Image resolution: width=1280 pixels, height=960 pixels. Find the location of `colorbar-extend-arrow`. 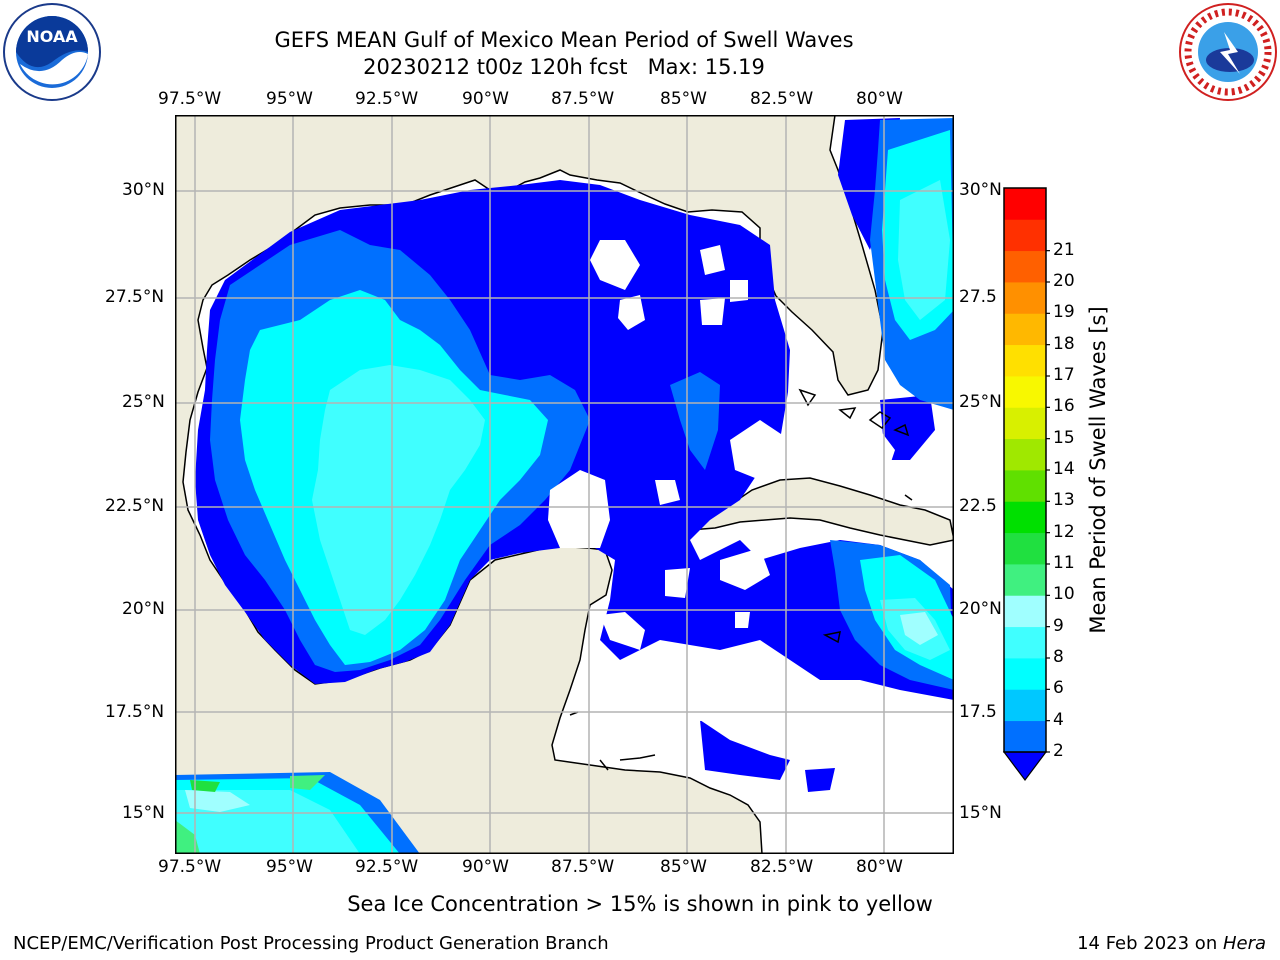

colorbar-extend-arrow is located at coordinates (1025, 766).